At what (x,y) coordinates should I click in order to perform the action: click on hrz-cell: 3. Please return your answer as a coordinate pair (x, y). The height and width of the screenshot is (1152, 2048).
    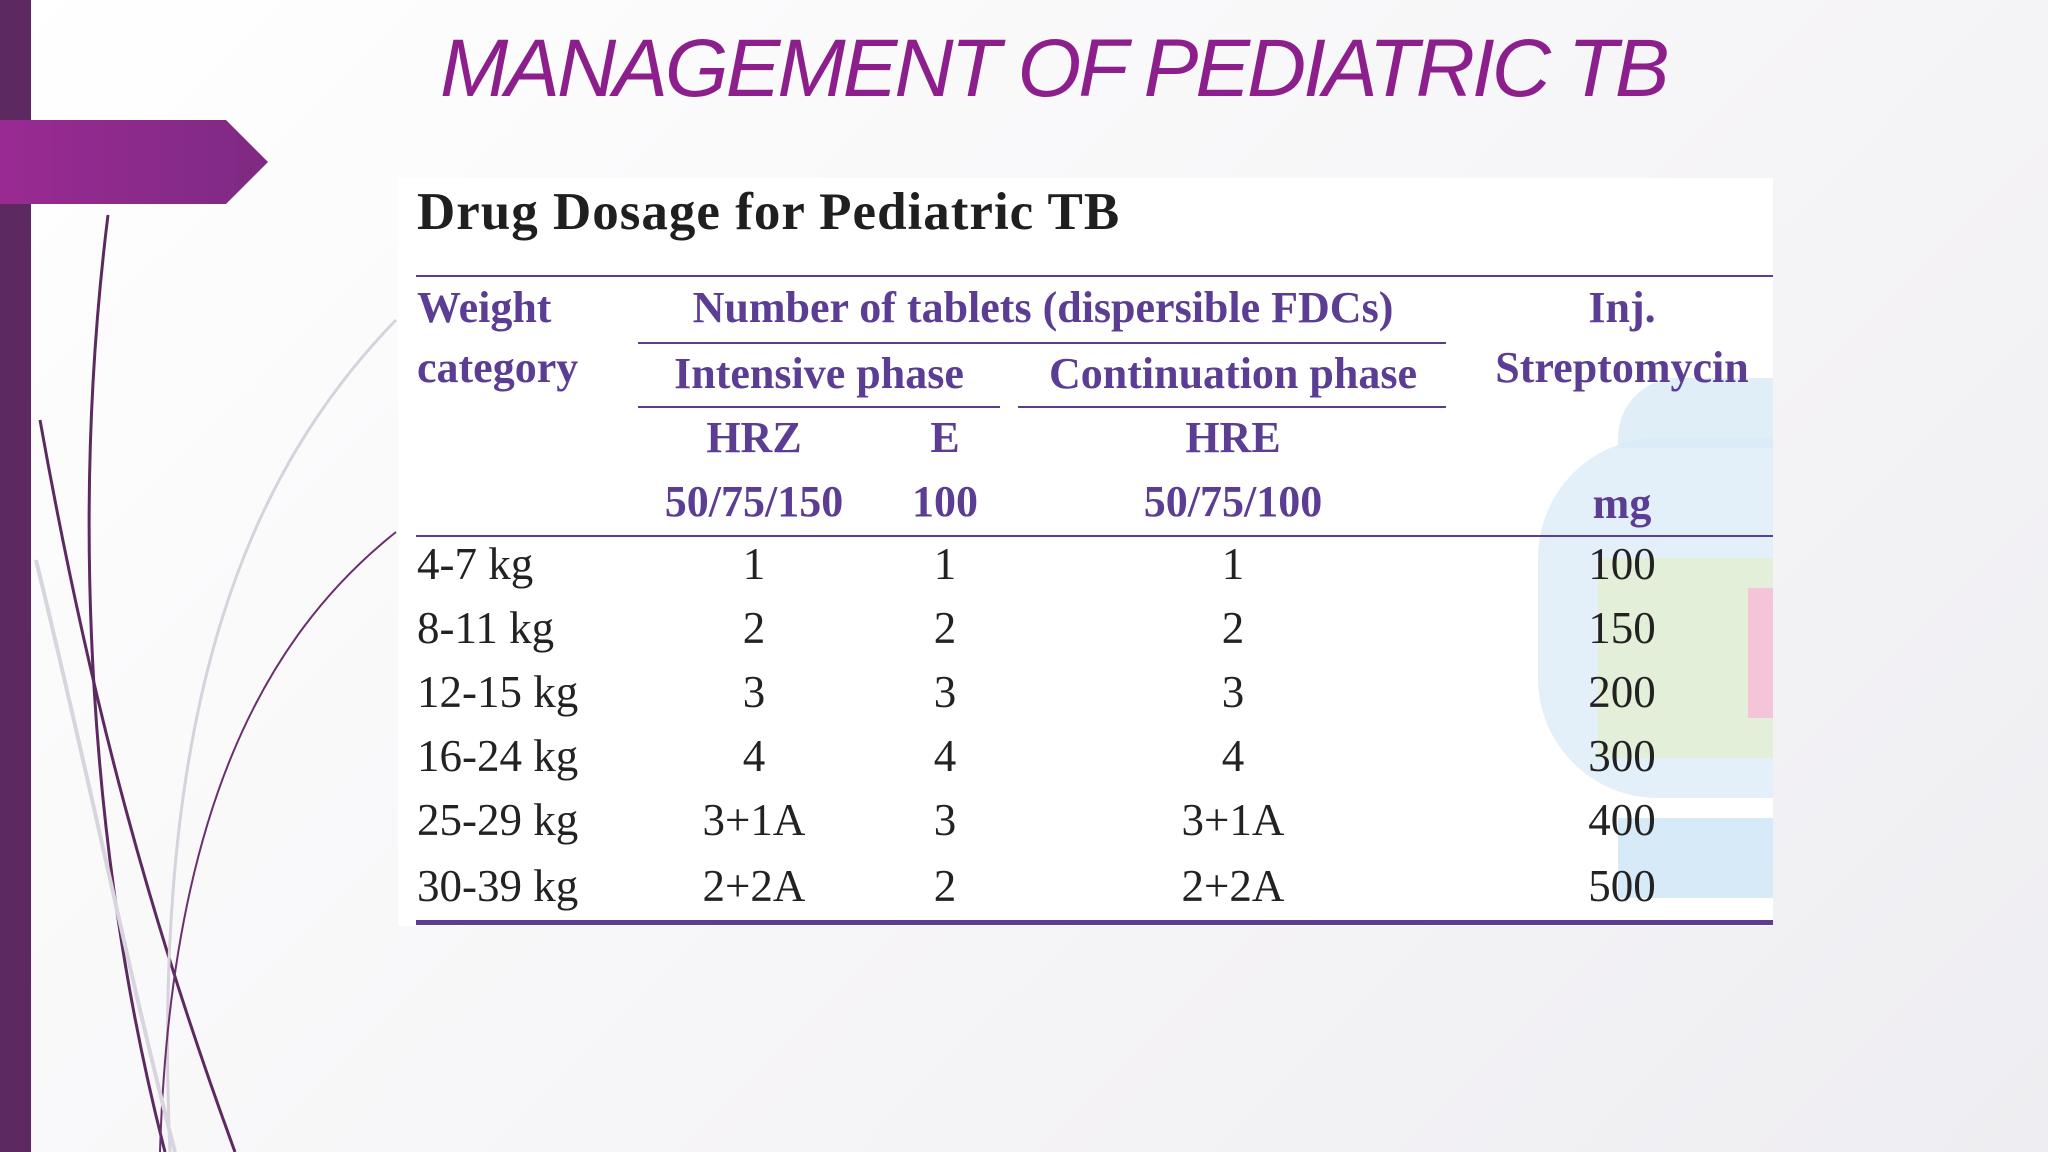
    Looking at the image, I should click on (754, 692).